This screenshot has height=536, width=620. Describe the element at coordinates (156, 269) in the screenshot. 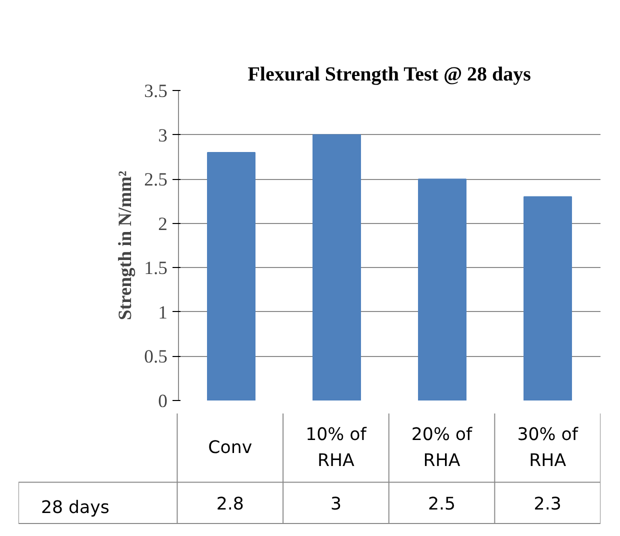

I see `y-tick-label: 1.5` at that location.